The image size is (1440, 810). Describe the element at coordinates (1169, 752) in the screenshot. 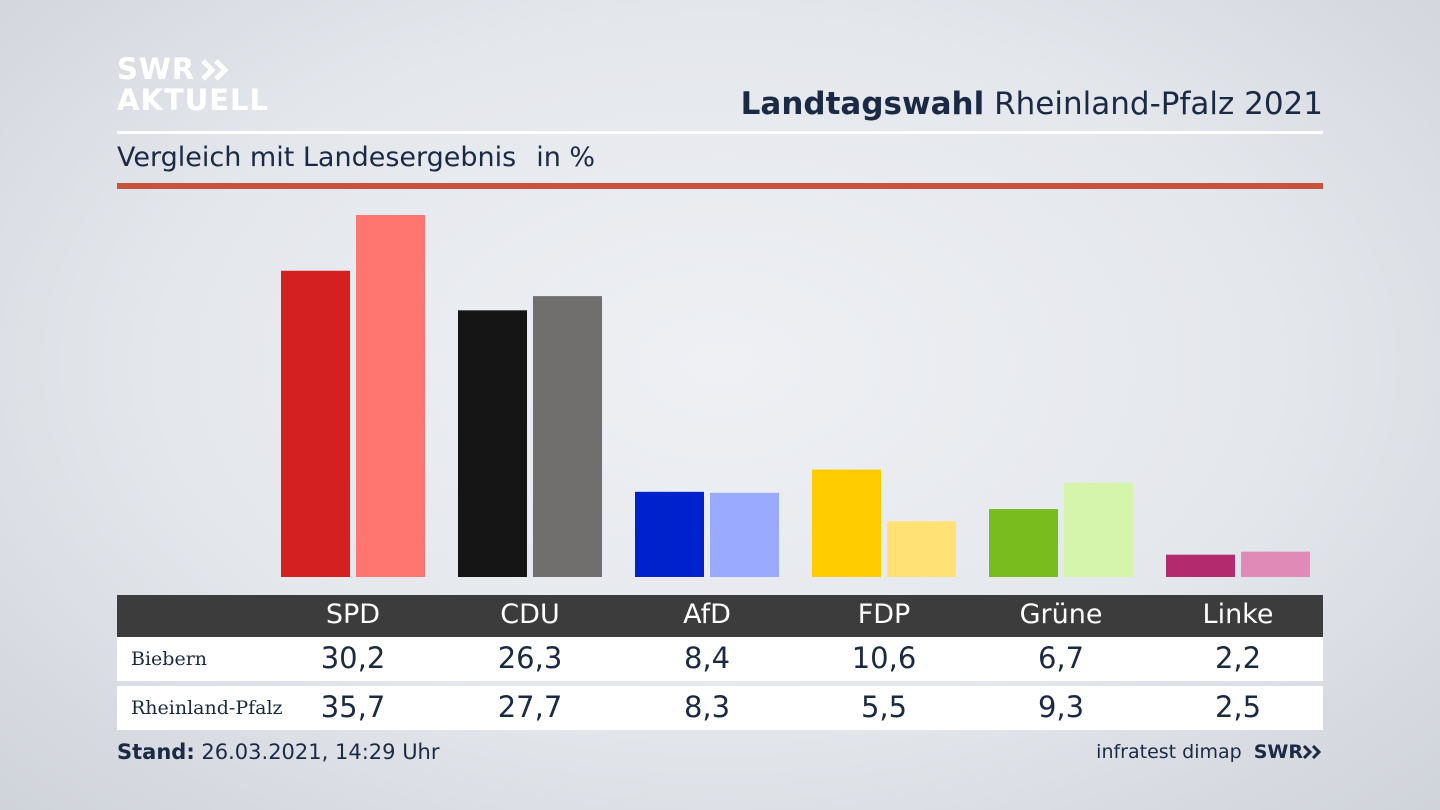

I see `source-text: infratest dimap` at that location.